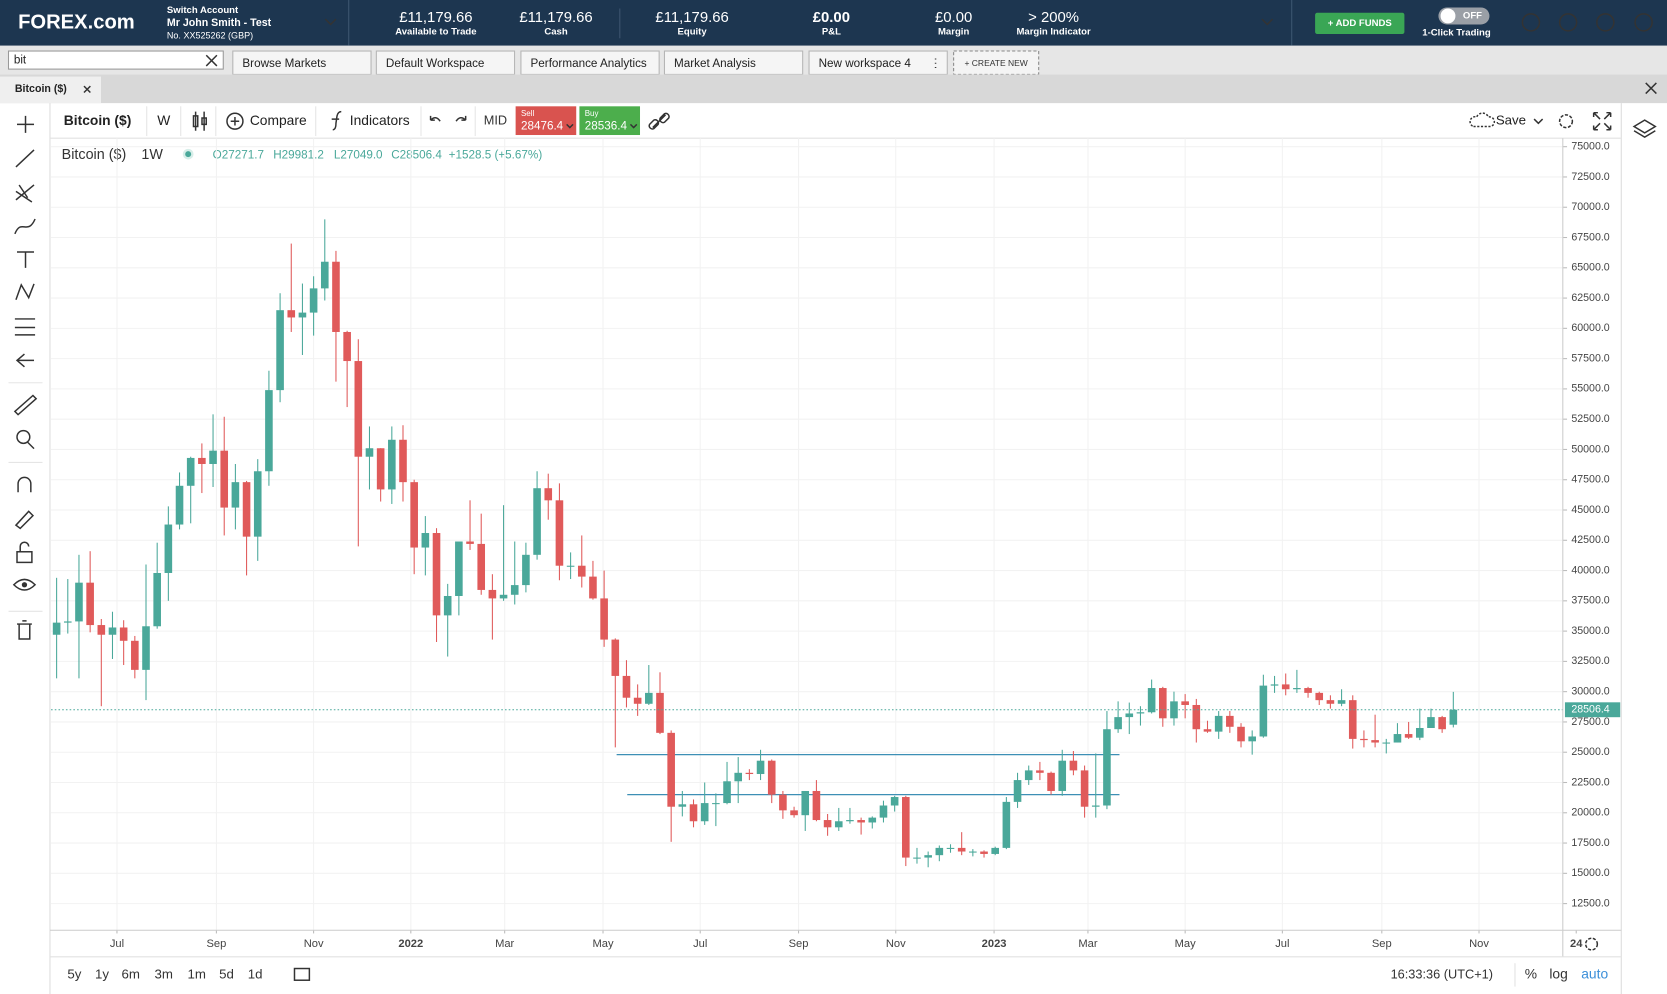 Image resolution: width=1667 pixels, height=994 pixels. What do you see at coordinates (25, 360) in the screenshot?
I see `back-tool` at bounding box center [25, 360].